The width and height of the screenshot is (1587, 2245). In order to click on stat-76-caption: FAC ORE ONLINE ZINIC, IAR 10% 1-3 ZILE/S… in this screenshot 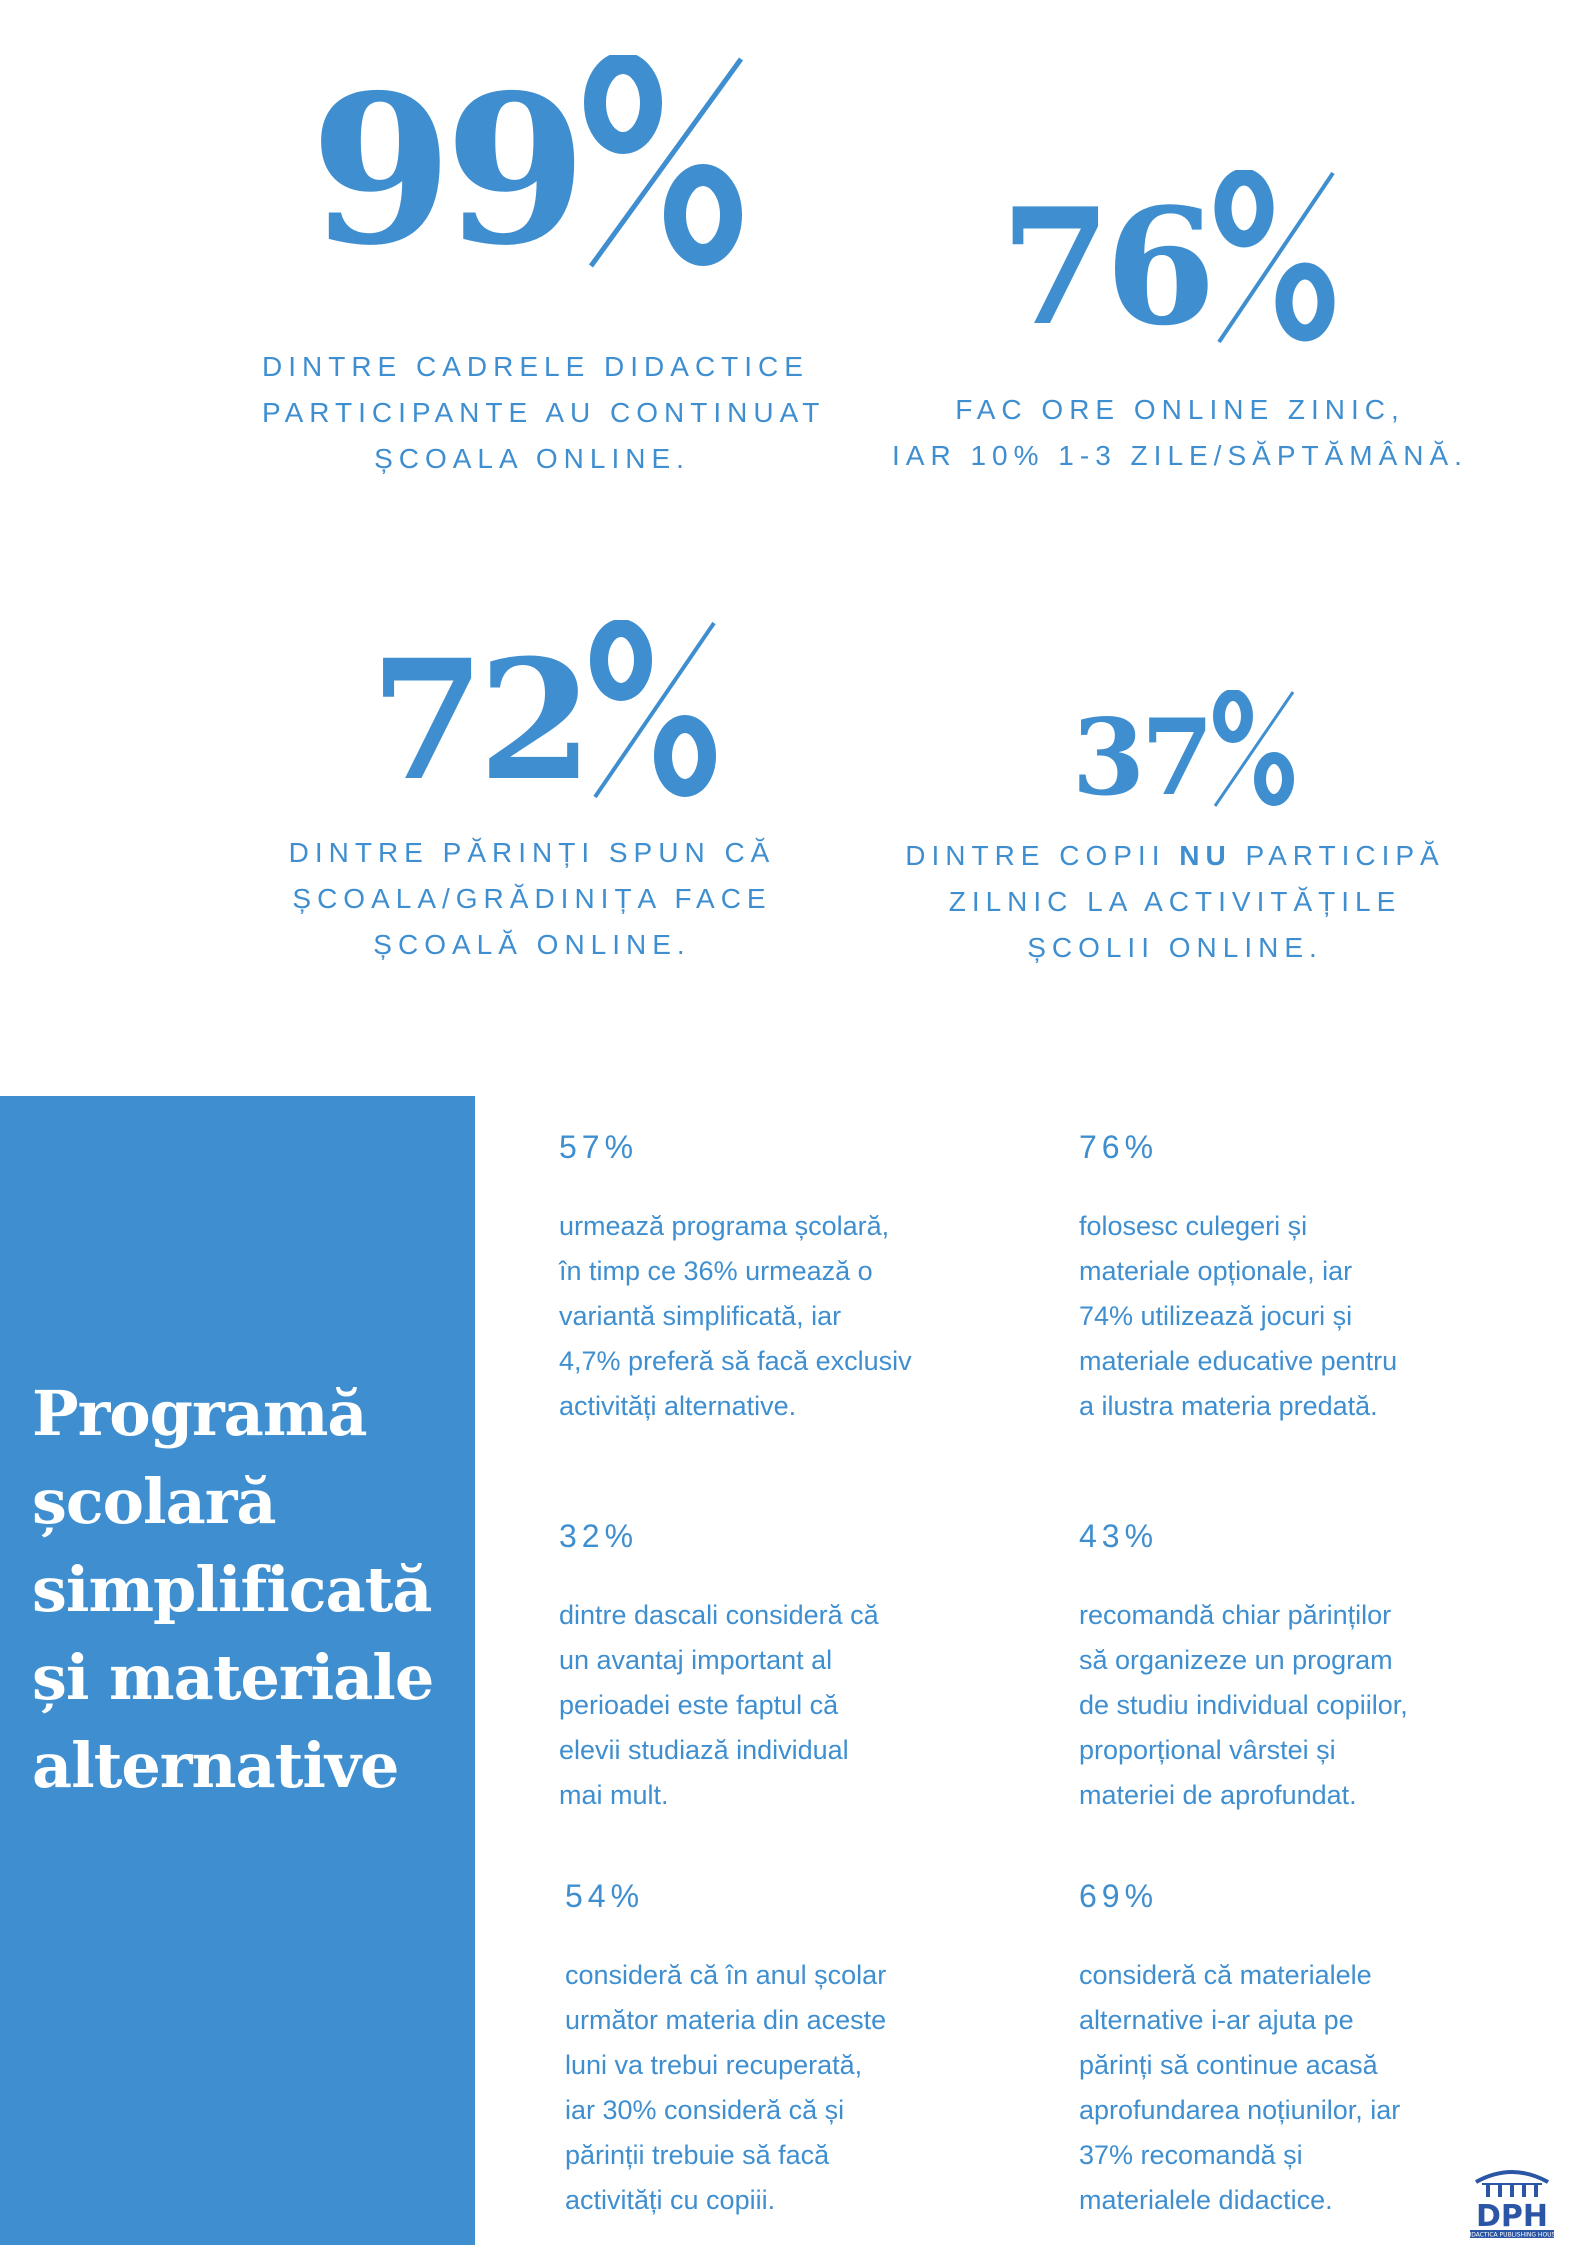, I will do `click(1180, 433)`.